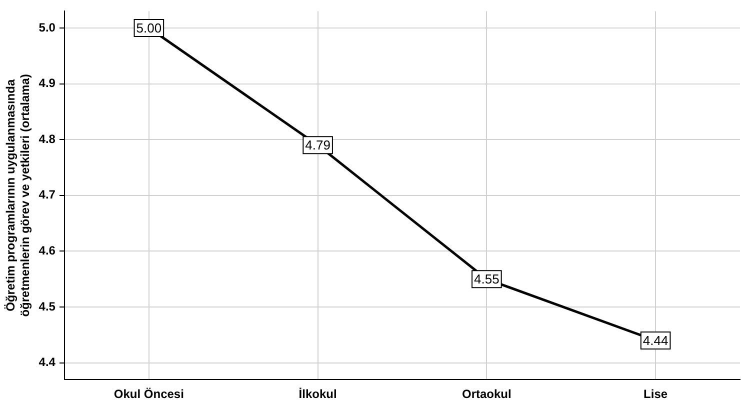 The width and height of the screenshot is (741, 412). What do you see at coordinates (656, 394) in the screenshot?
I see `x-tick-label: Lise` at bounding box center [656, 394].